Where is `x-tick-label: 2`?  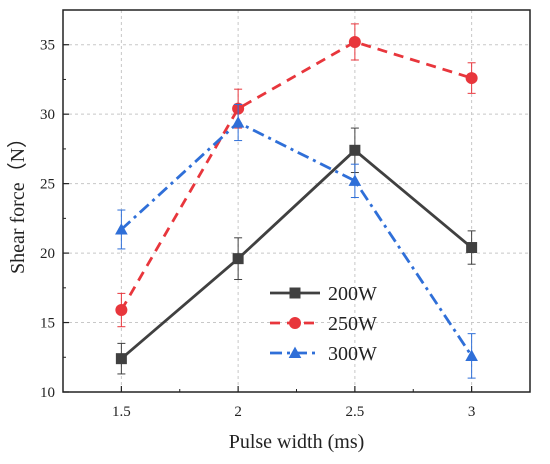 x-tick-label: 2 is located at coordinates (238, 412).